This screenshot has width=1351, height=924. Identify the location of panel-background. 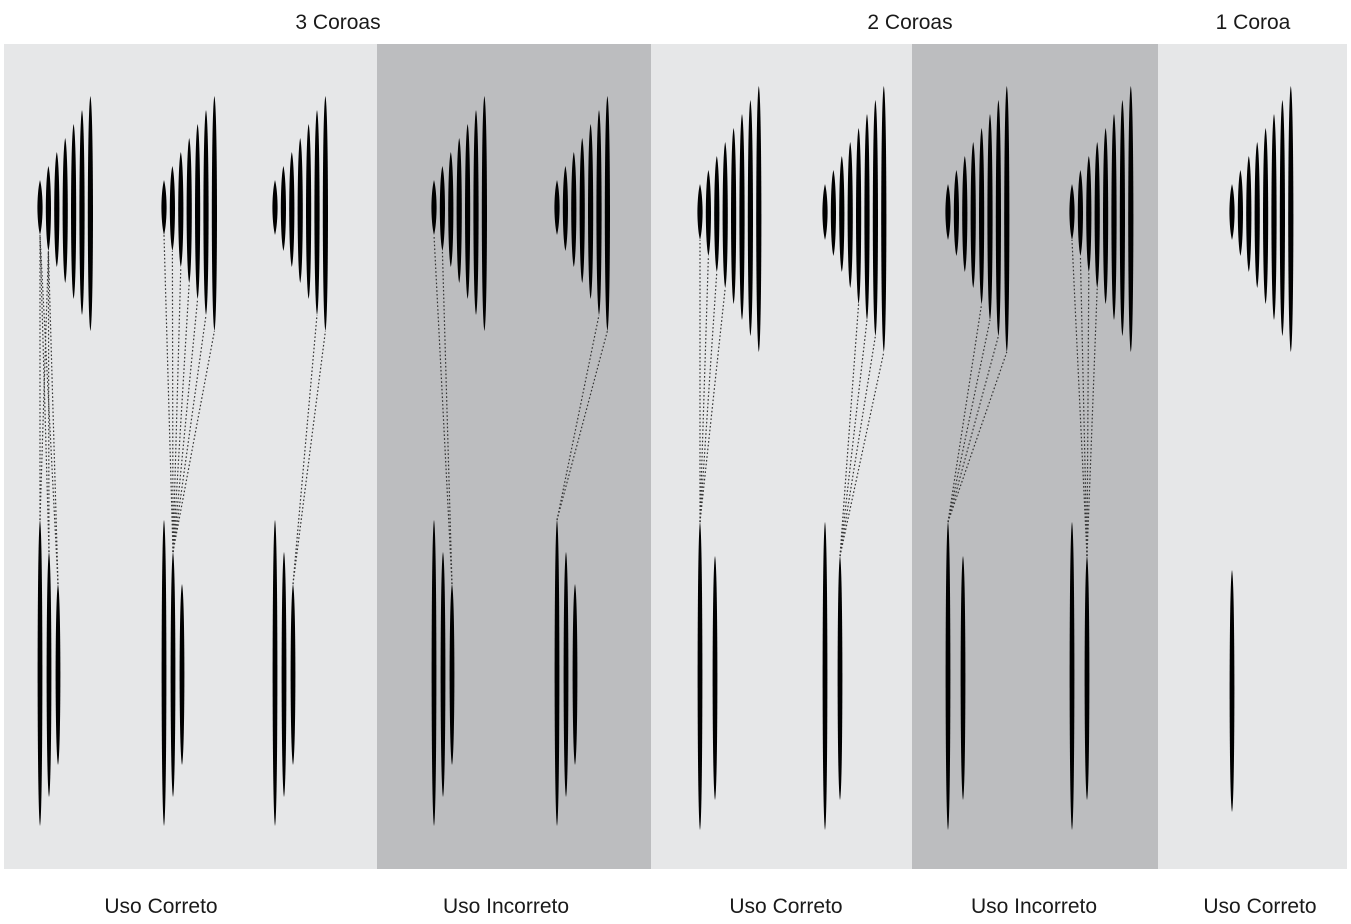
(1252, 456).